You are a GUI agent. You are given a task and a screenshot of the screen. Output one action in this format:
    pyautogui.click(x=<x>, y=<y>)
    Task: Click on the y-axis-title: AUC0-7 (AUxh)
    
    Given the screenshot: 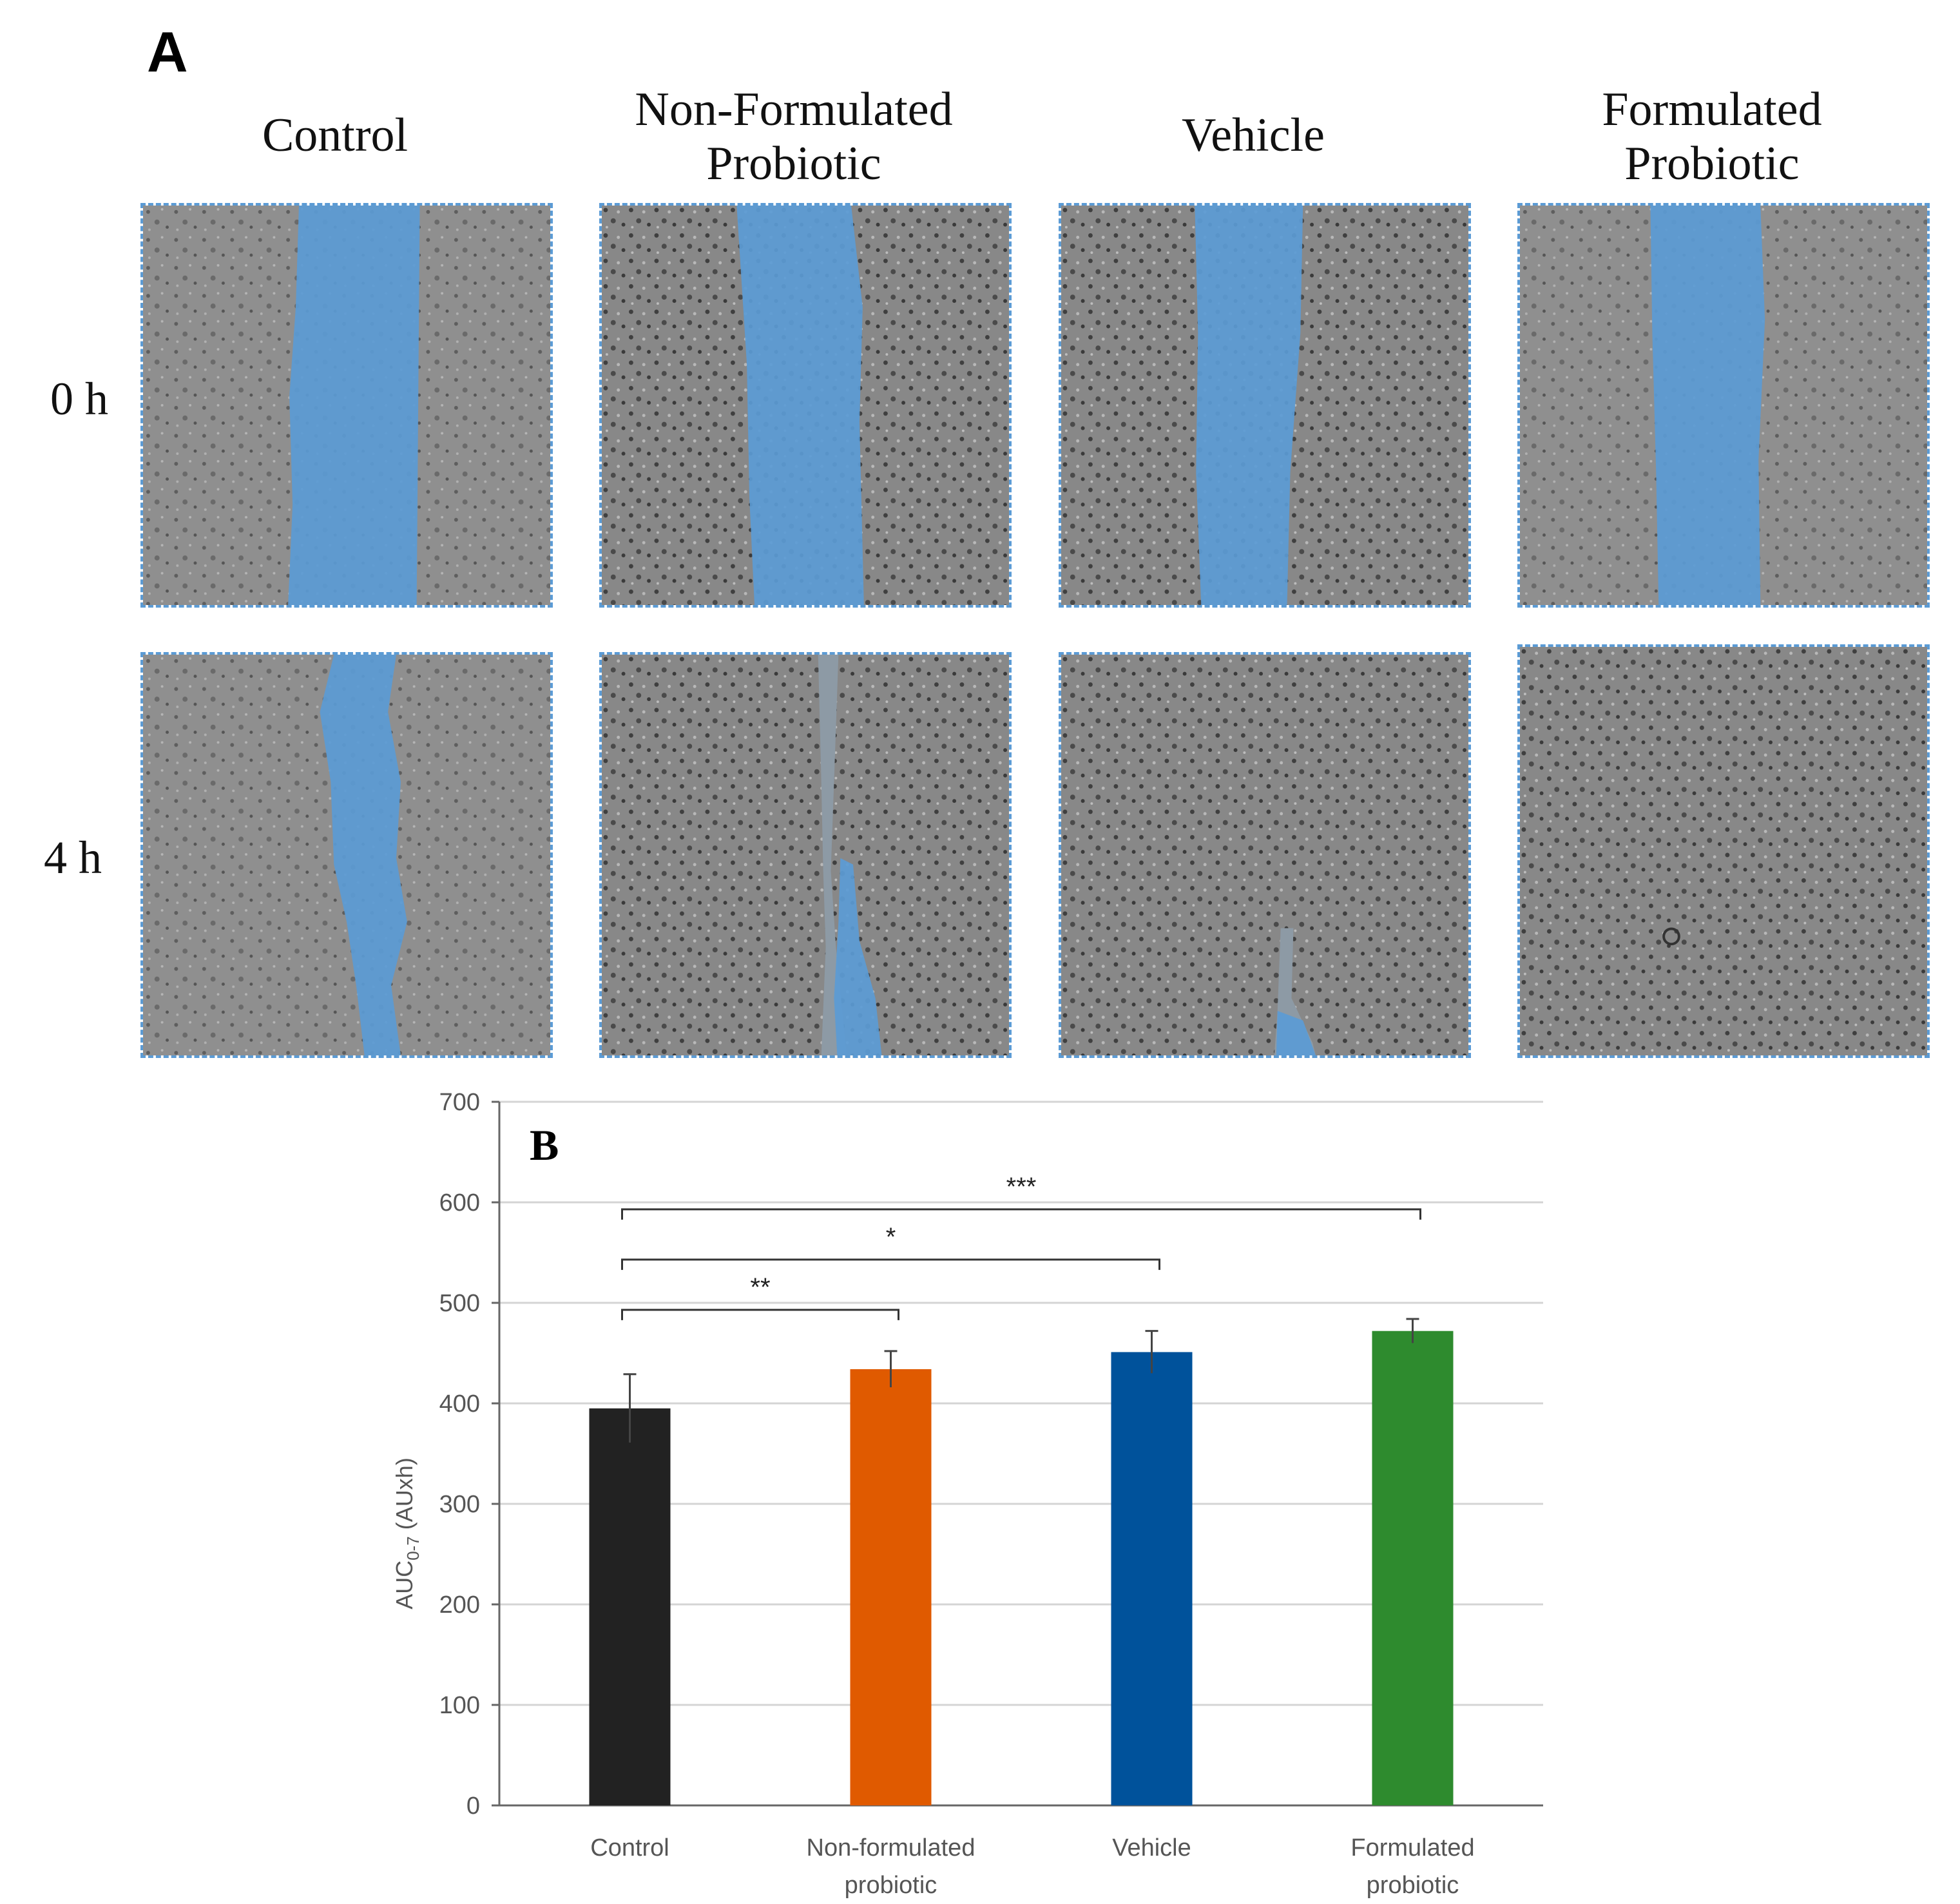 What is the action you would take?
    pyautogui.click(x=407, y=1533)
    